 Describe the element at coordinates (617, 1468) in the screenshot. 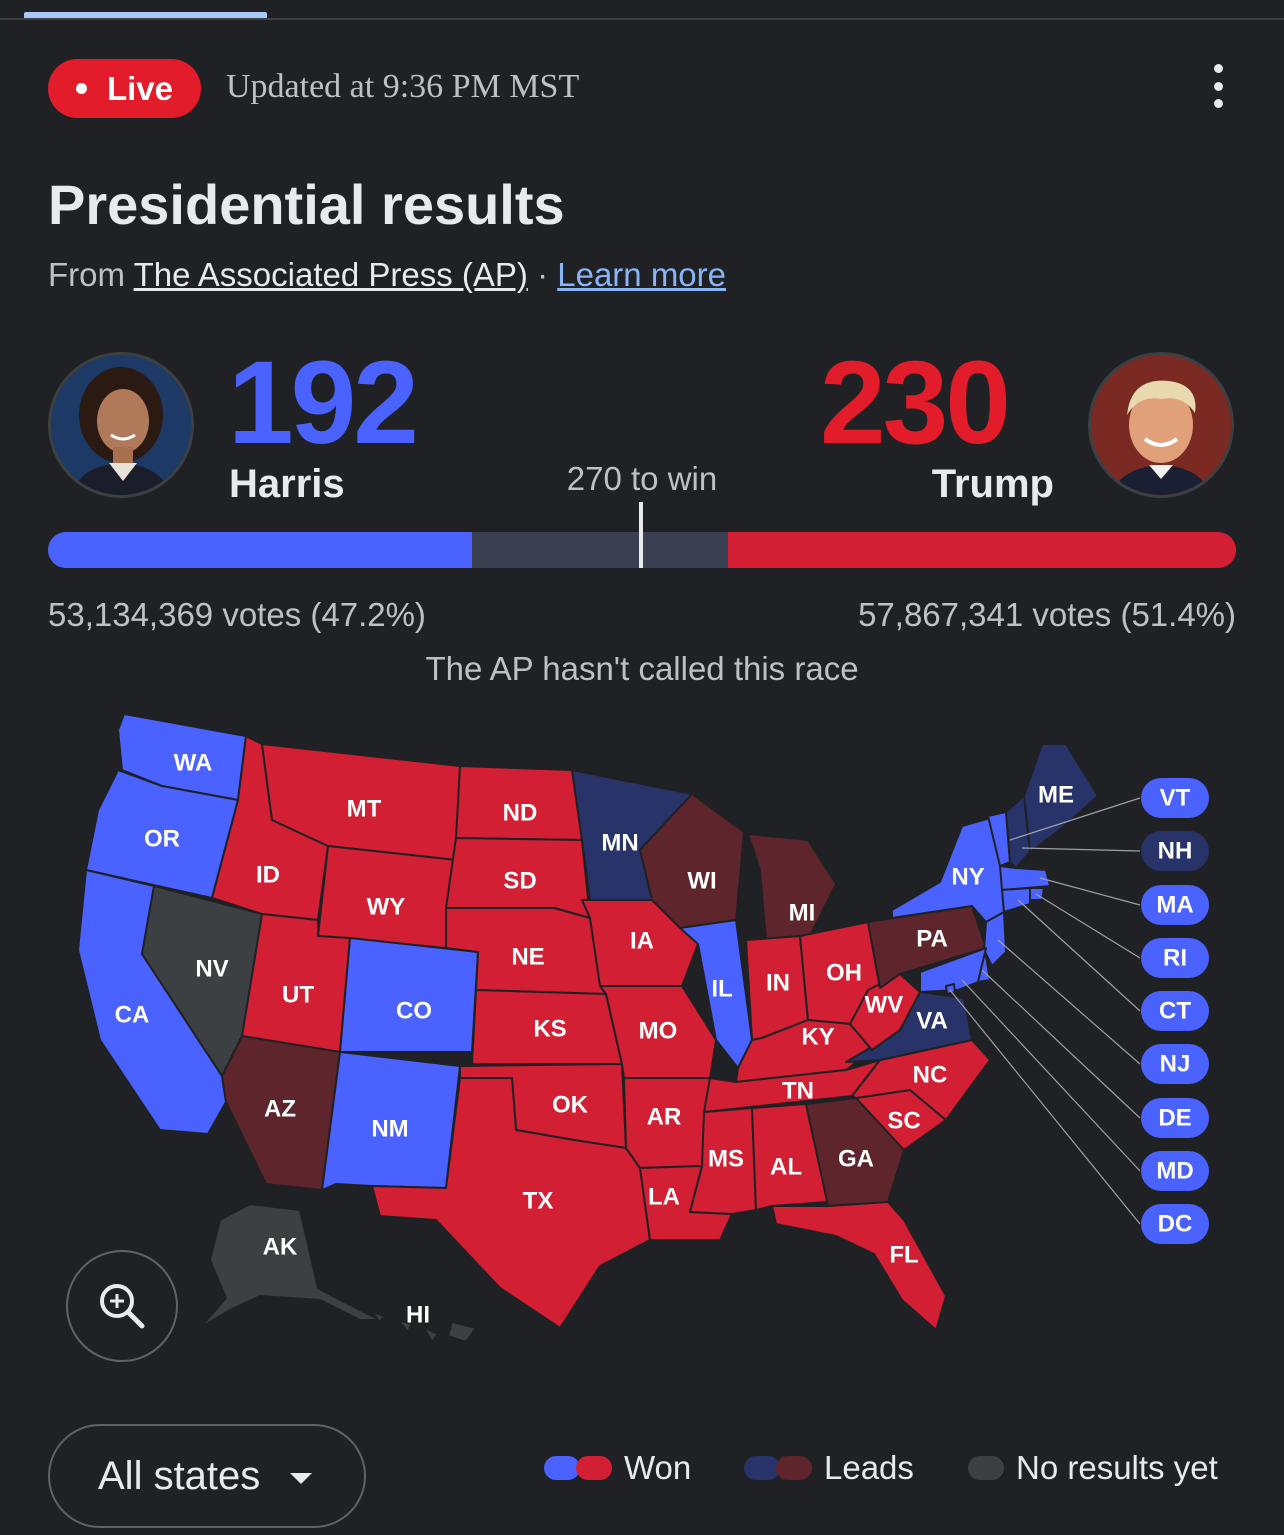

I see `legend-won: Won` at that location.